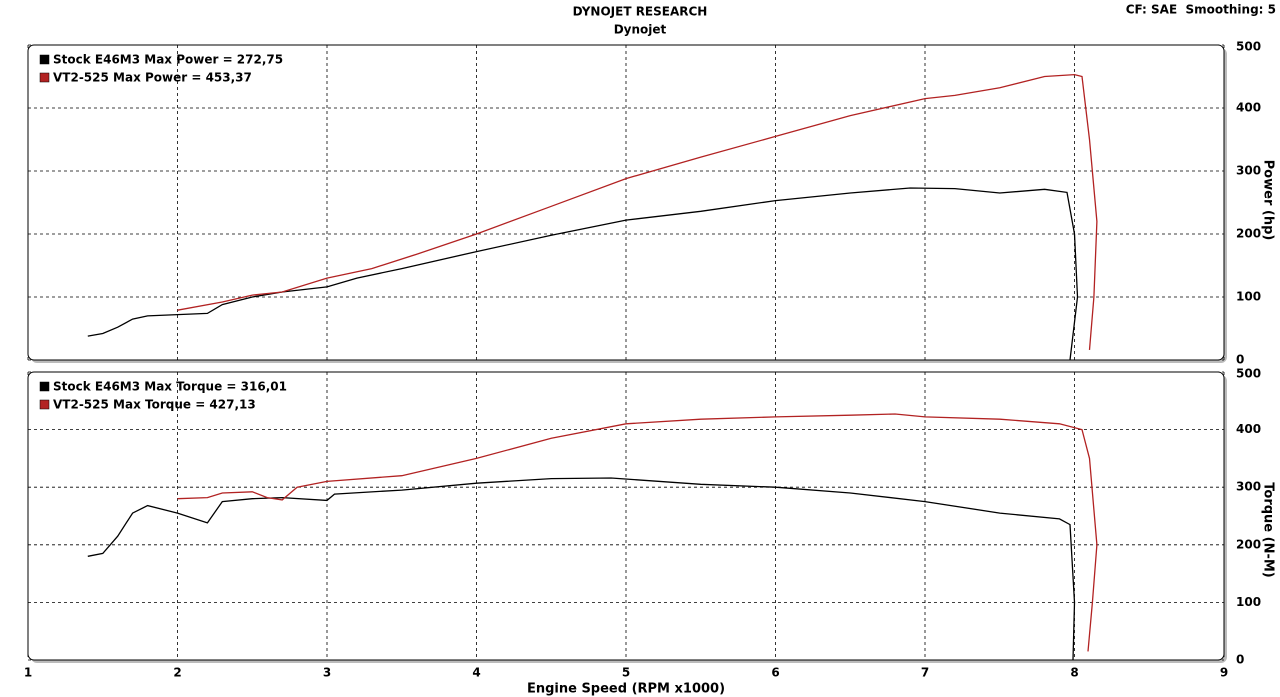 The height and width of the screenshot is (697, 1280). Describe the element at coordinates (626, 689) in the screenshot. I see `x-axis-label: Engine Speed (RPM x1000)` at that location.